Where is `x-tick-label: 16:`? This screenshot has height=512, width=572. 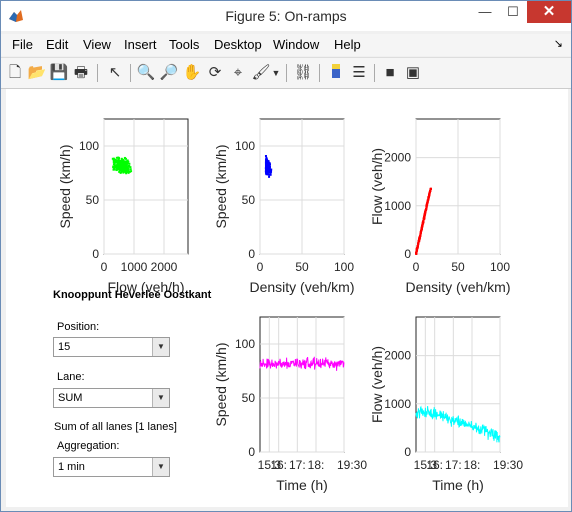 x-tick-label: 16: is located at coordinates (278, 465).